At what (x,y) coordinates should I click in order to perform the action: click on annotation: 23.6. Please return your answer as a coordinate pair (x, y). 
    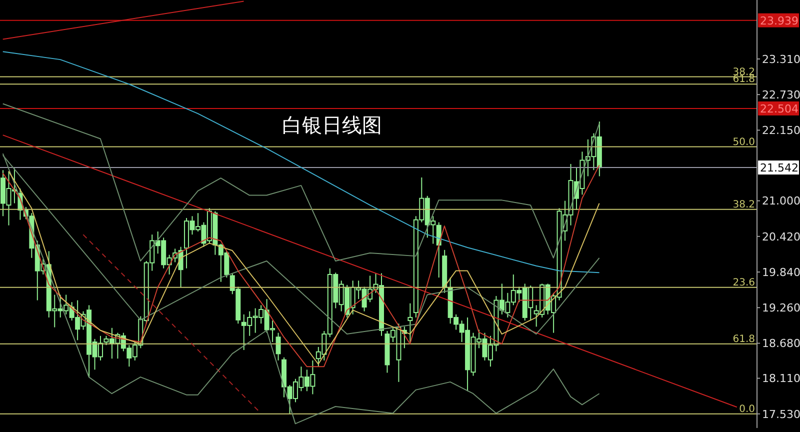
    Looking at the image, I should click on (743, 282).